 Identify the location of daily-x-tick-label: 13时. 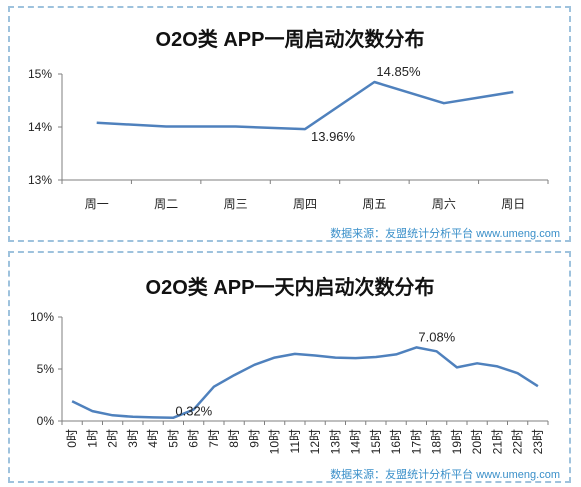
(335, 441).